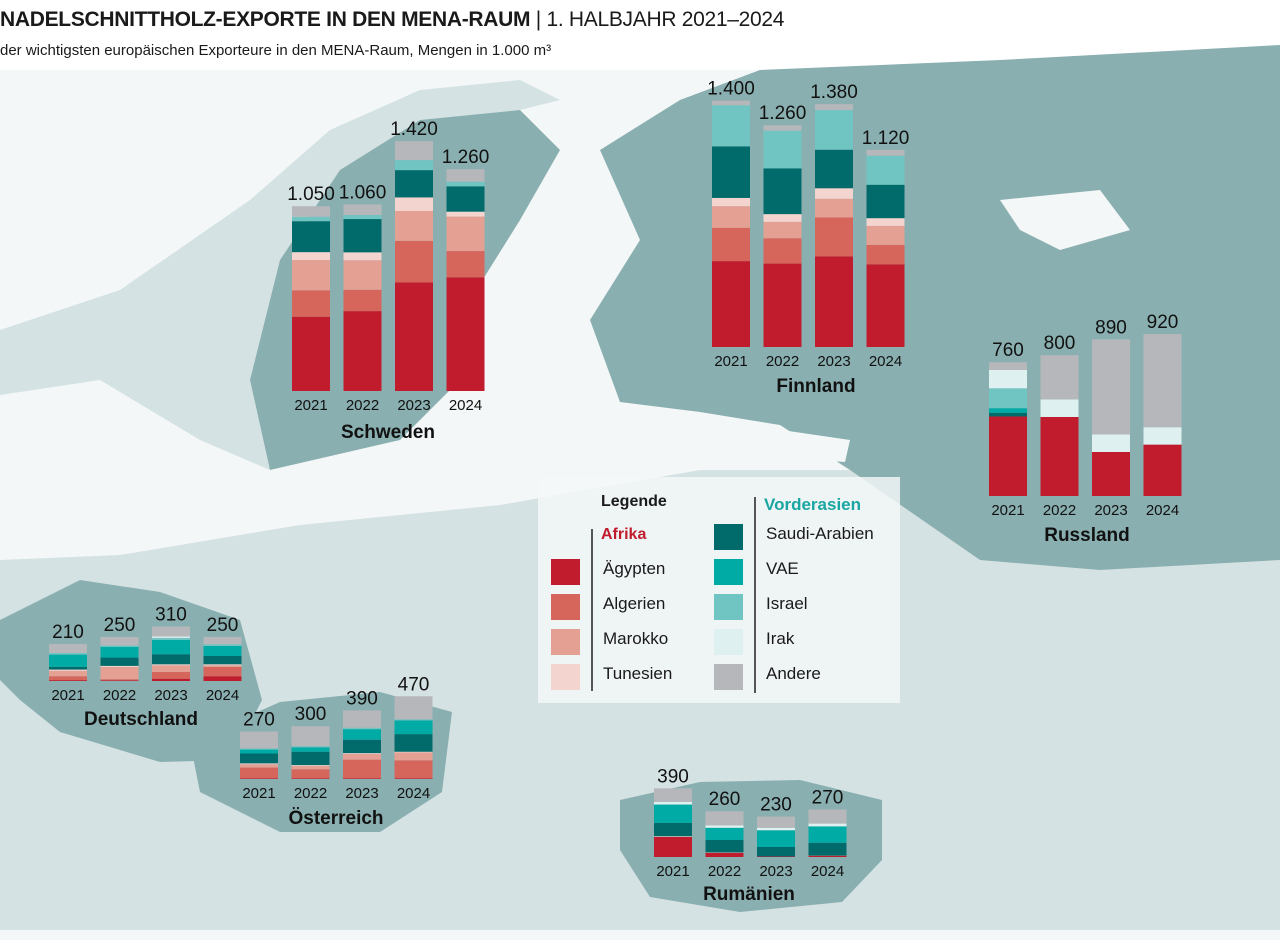 The height and width of the screenshot is (949, 1280). I want to click on bar-total-label: 800, so click(1060, 343).